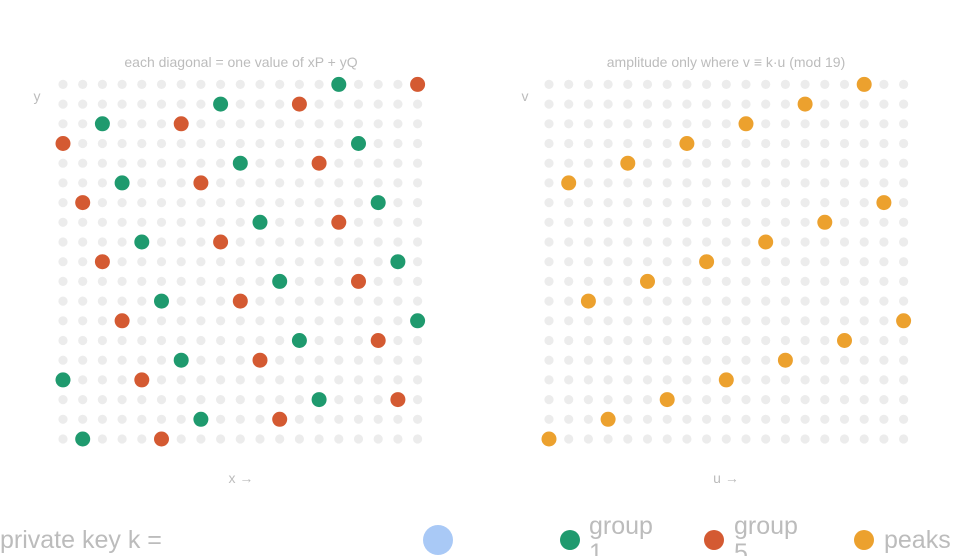 The height and width of the screenshot is (556, 958). What do you see at coordinates (226, 540) in the screenshot?
I see `footer: private key k =` at bounding box center [226, 540].